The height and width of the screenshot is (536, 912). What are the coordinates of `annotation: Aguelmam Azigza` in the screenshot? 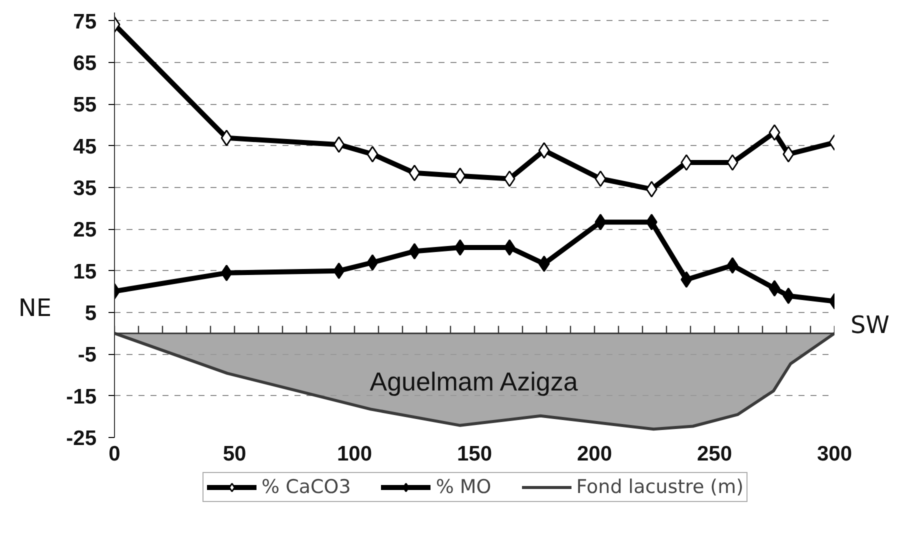 It's located at (474, 381).